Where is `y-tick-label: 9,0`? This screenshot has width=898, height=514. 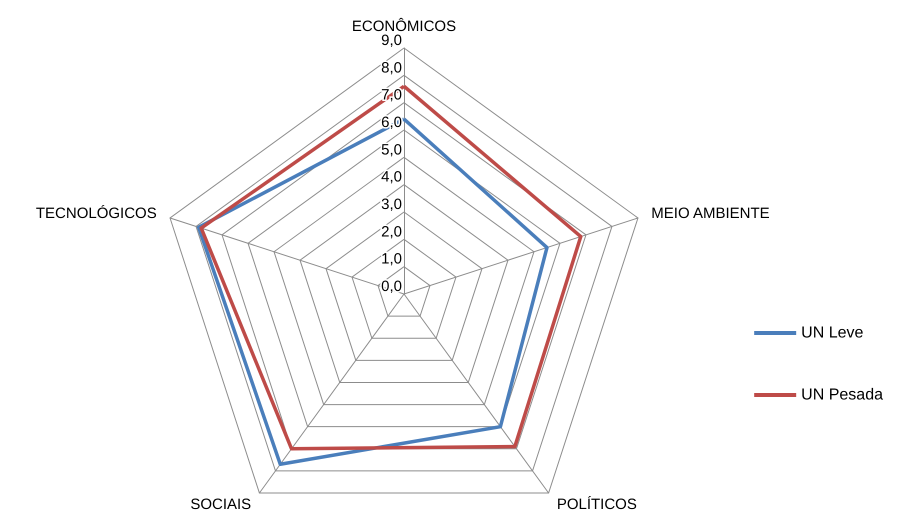
y-tick-label: 9,0 is located at coordinates (391, 40).